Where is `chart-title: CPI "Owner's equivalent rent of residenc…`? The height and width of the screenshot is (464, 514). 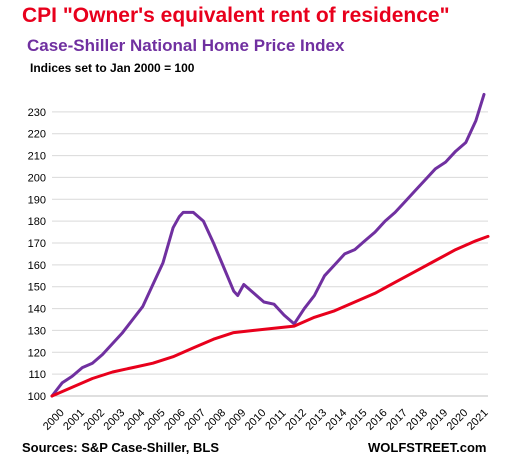 chart-title: CPI "Owner's equivalent rent of residenc… is located at coordinates (236, 15).